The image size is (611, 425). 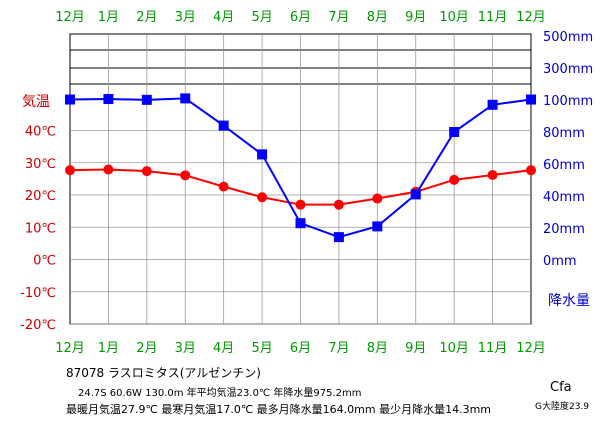 What do you see at coordinates (338, 348) in the screenshot?
I see `month-label-bottom: 7月` at bounding box center [338, 348].